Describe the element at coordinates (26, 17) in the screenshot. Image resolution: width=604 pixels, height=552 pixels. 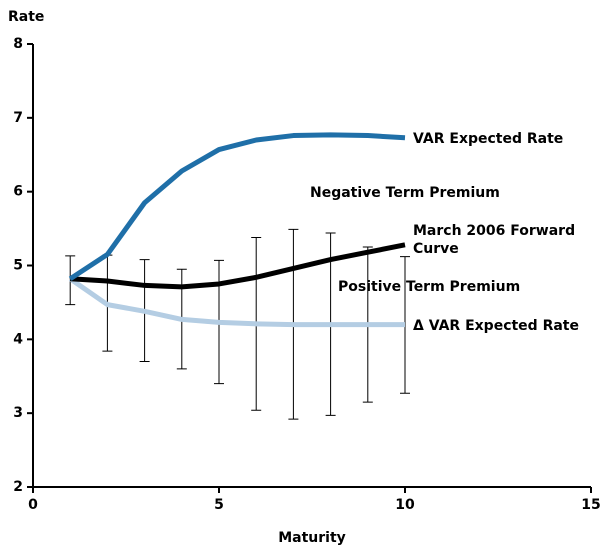
I see `y-axis-label: Rate` at that location.